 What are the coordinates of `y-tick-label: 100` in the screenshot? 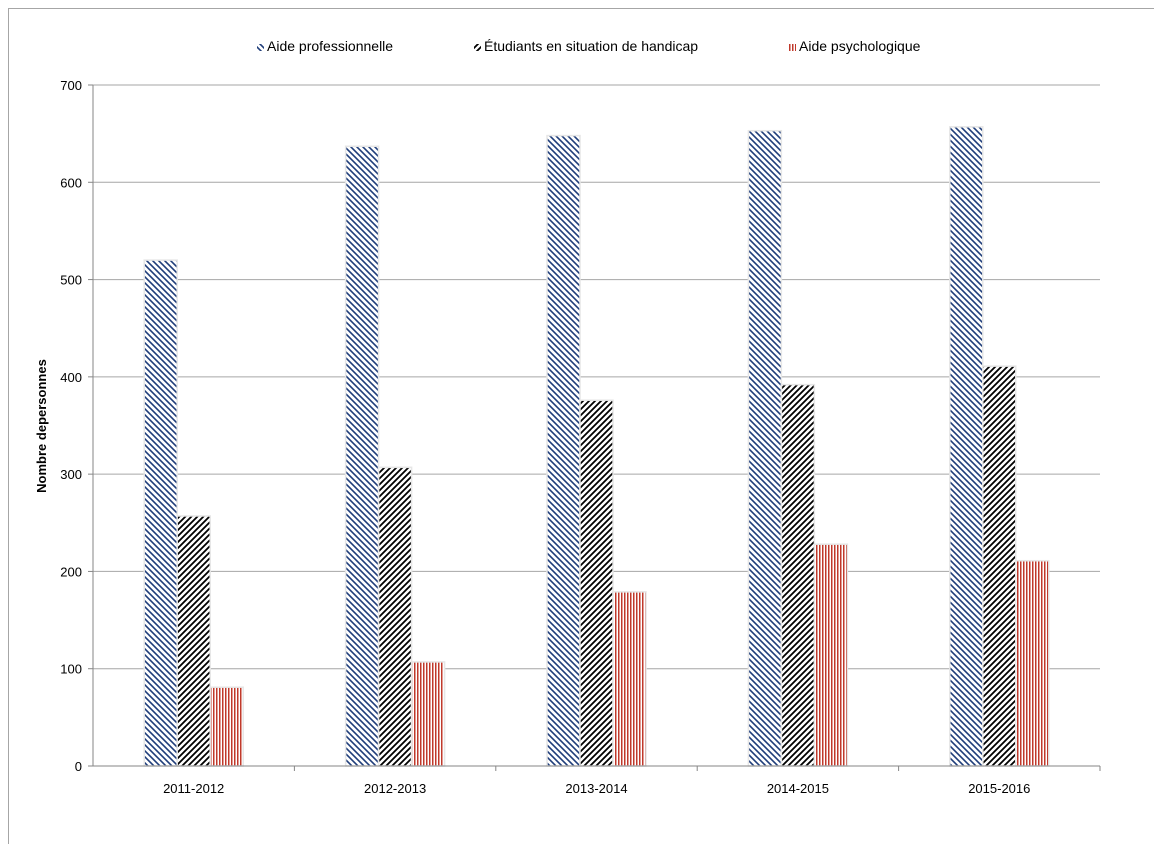 It's located at (71, 669).